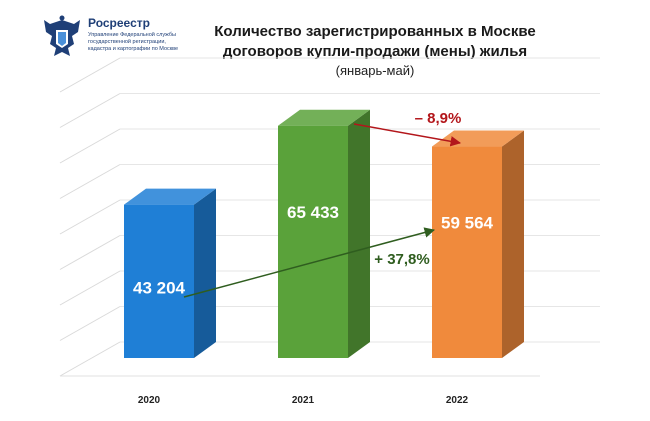 This screenshot has width=650, height=421. I want to click on growth-arrow, so click(309, 262).